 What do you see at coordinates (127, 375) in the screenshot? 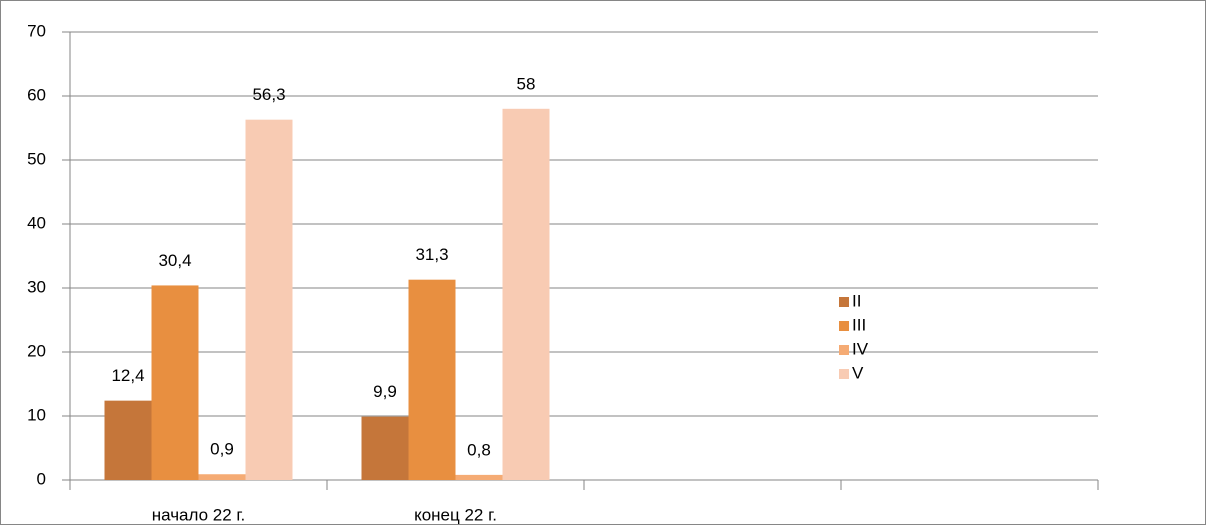
I see `data-label: 12,4` at bounding box center [127, 375].